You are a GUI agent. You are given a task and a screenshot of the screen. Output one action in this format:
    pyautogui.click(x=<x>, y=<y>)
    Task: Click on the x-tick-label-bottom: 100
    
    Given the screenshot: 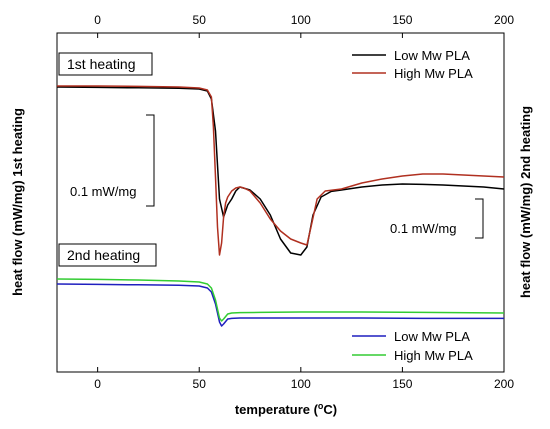 What is the action you would take?
    pyautogui.click(x=301, y=384)
    